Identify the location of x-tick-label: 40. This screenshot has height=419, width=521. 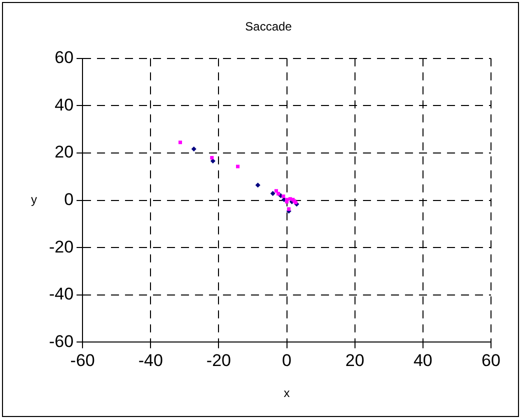
(422, 360).